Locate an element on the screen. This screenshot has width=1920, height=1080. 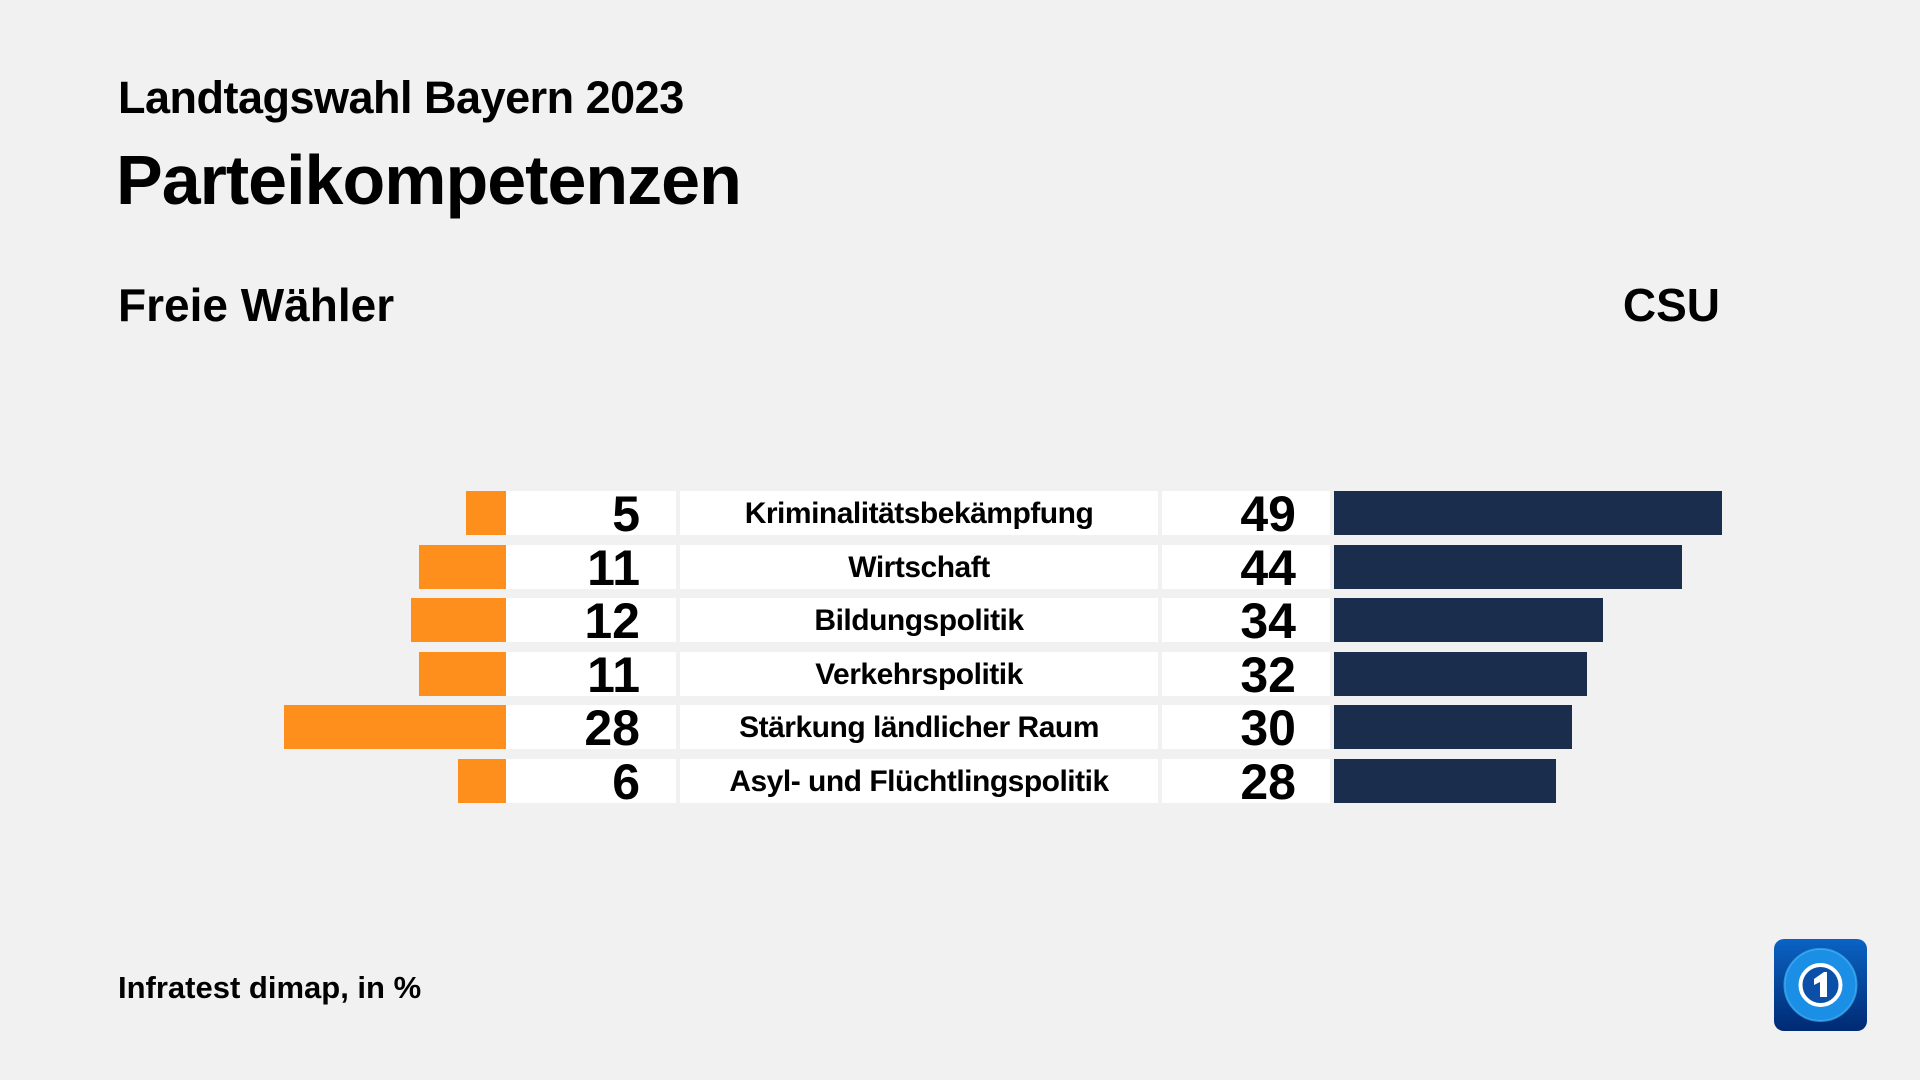
chart-row: 6 Asyl- und Flüchtlingspolitik 28 is located at coordinates (960, 781).